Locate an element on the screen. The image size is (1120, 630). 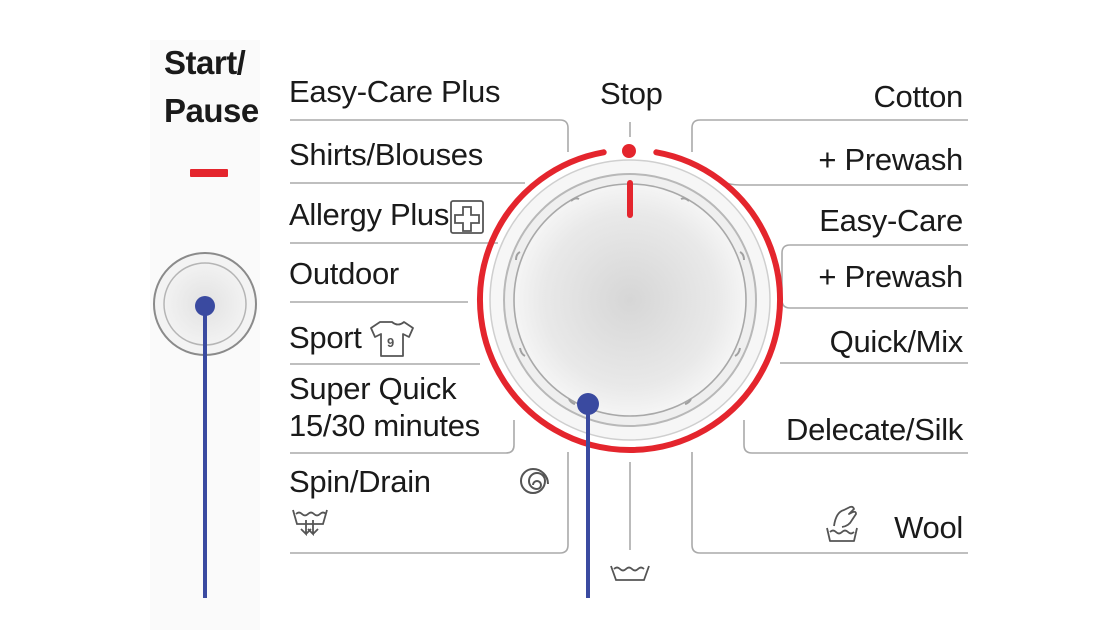
program-cotton-prewash: + Prewash is located at coordinates (890, 159).